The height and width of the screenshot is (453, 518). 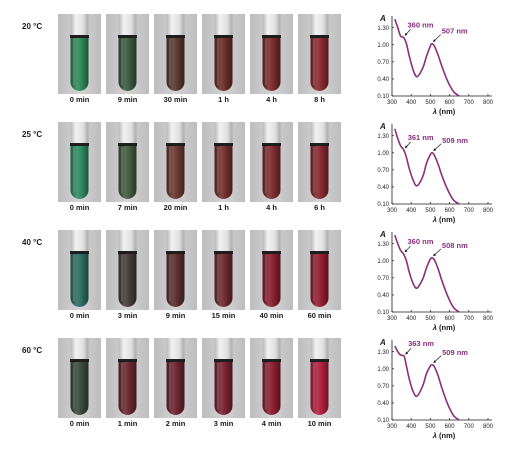 I want to click on peak-label-uv: 361 nm, so click(x=421, y=137).